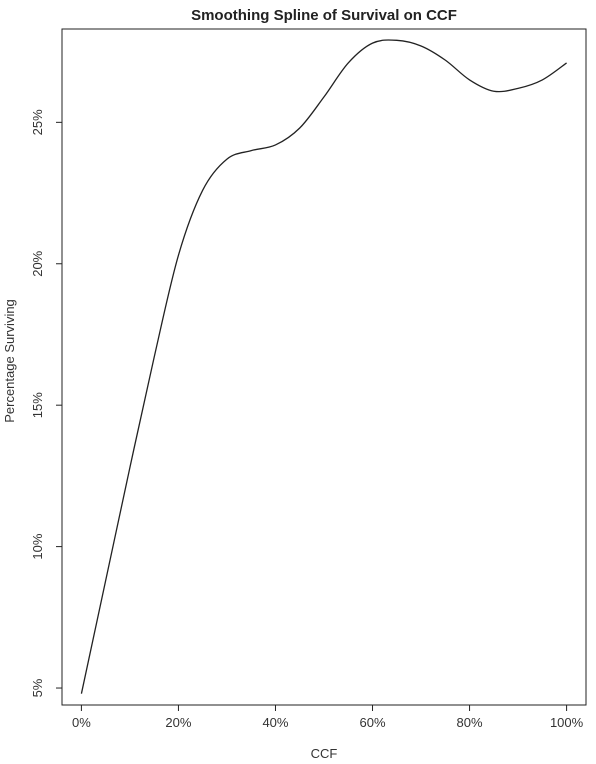 The height and width of the screenshot is (764, 596). Describe the element at coordinates (470, 722) in the screenshot. I see `x-tick-label: 80%` at that location.